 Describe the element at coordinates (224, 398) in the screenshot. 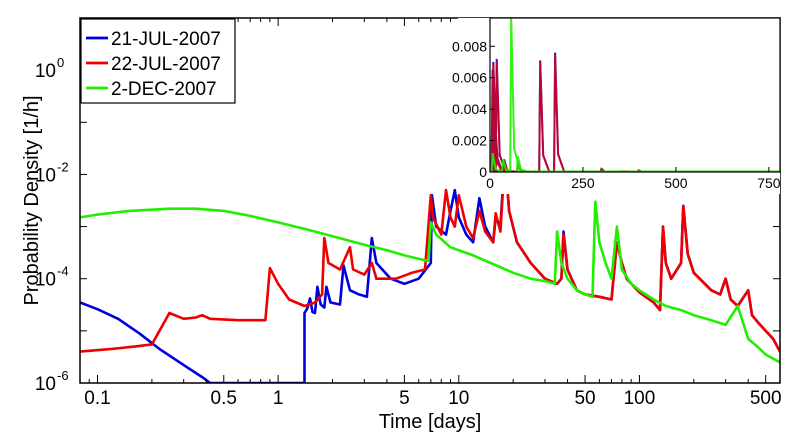

I see `x-tick-label: 0.5` at that location.